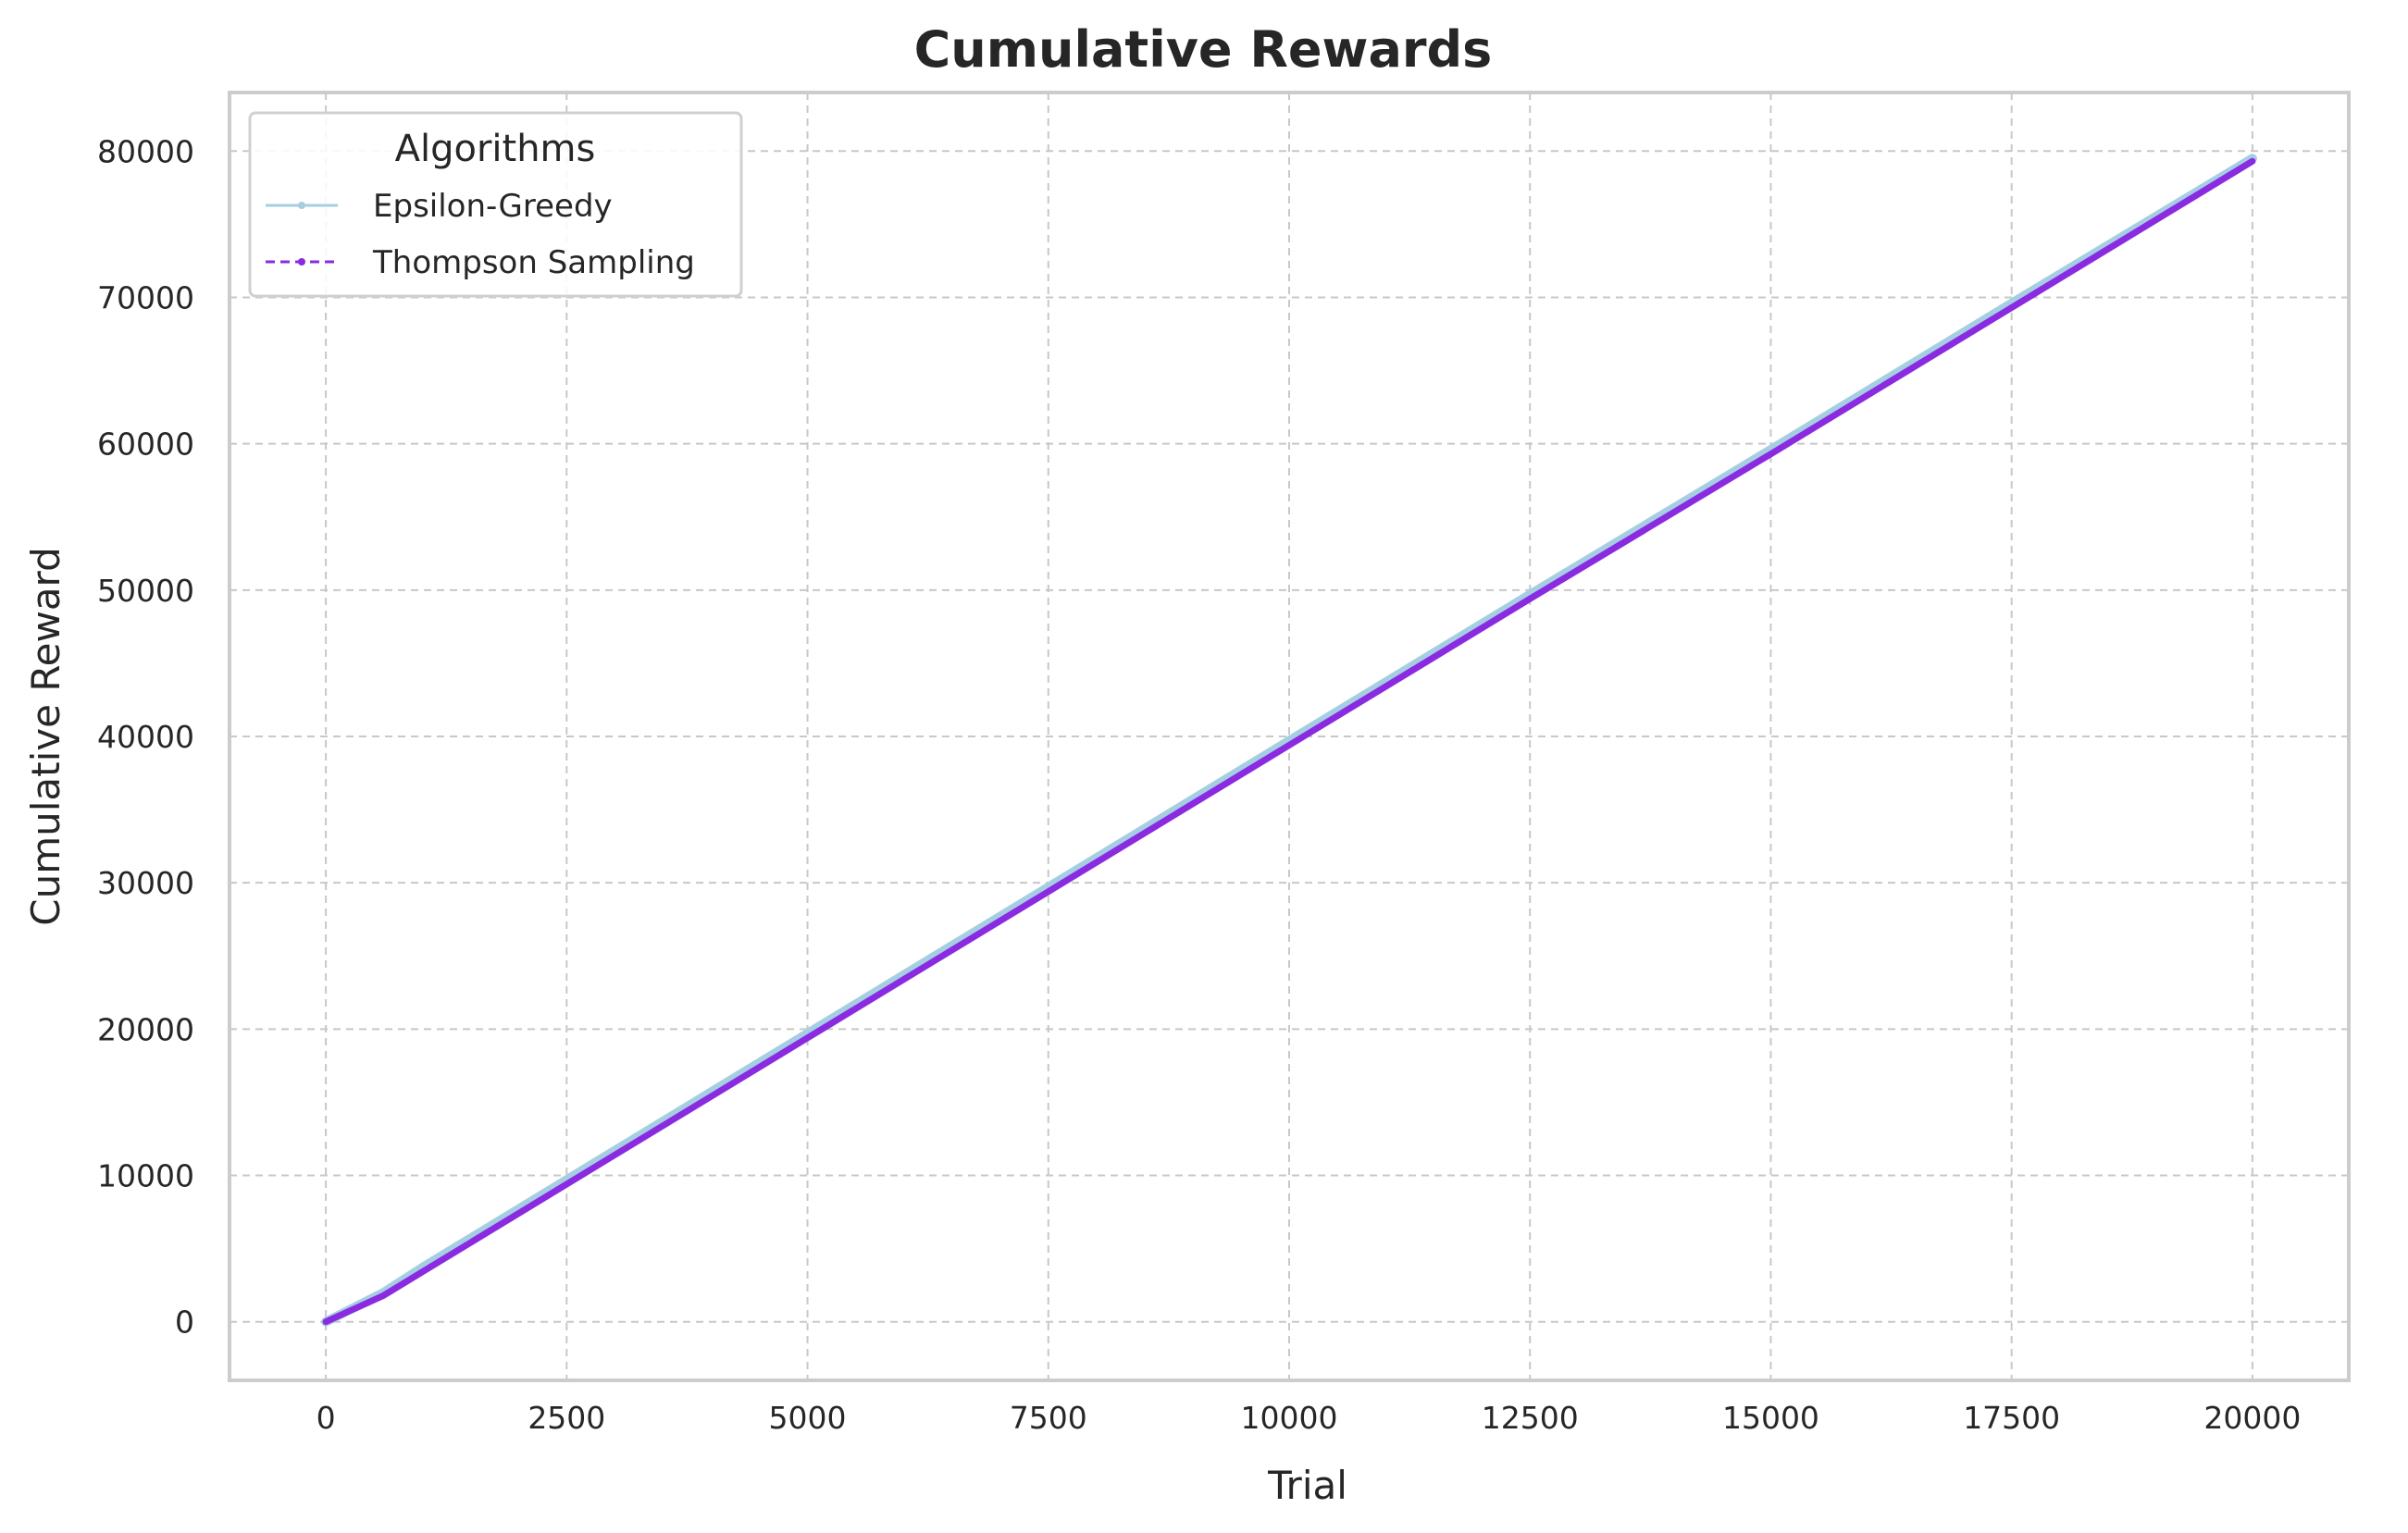 The image size is (2408, 1533). I want to click on x-tick-label: 12500, so click(1530, 1418).